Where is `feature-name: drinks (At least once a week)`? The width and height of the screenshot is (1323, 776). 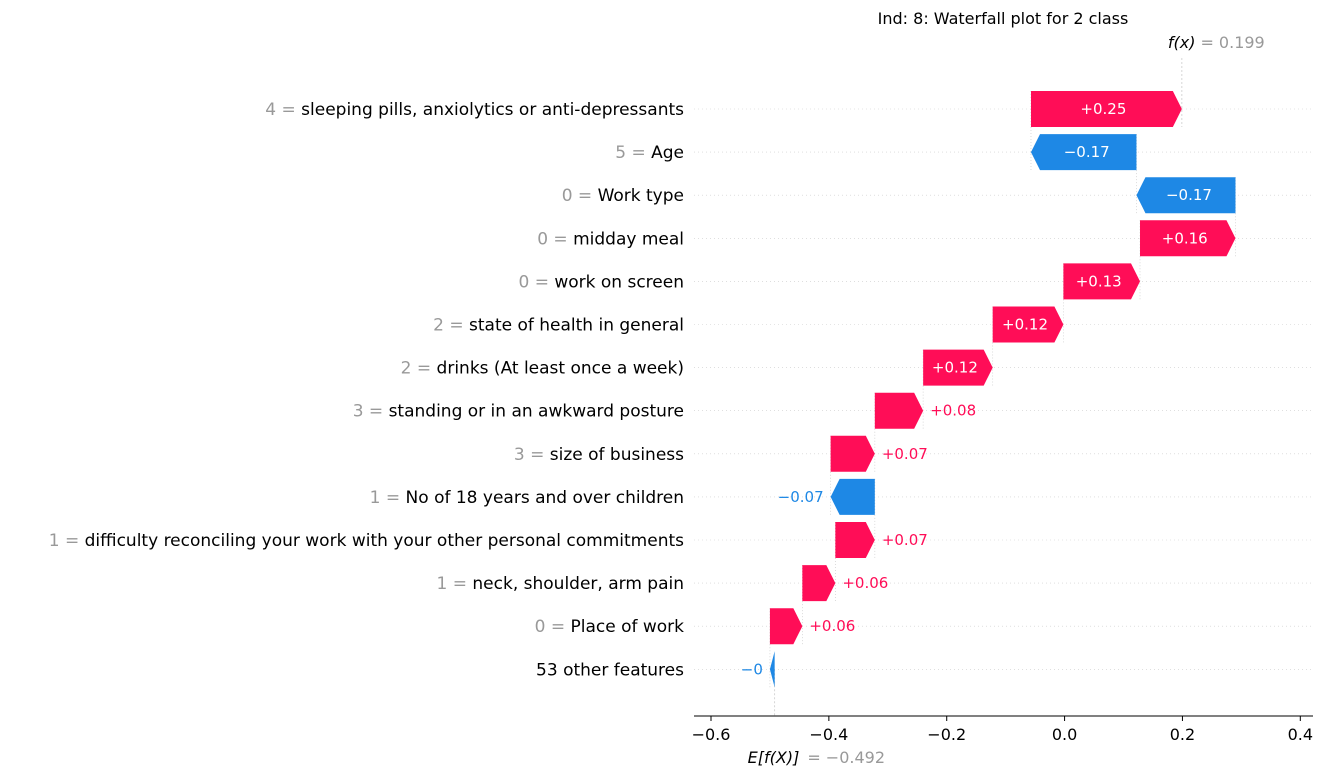
feature-name: drinks (At least once a week) is located at coordinates (560, 369).